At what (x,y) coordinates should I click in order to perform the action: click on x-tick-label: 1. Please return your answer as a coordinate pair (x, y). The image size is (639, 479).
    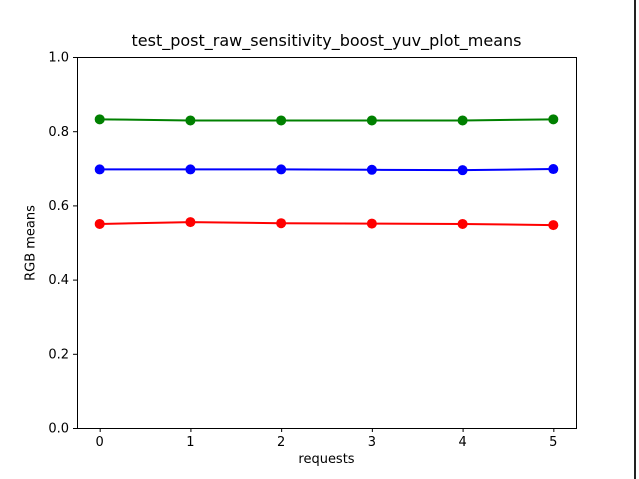
    Looking at the image, I should click on (190, 442).